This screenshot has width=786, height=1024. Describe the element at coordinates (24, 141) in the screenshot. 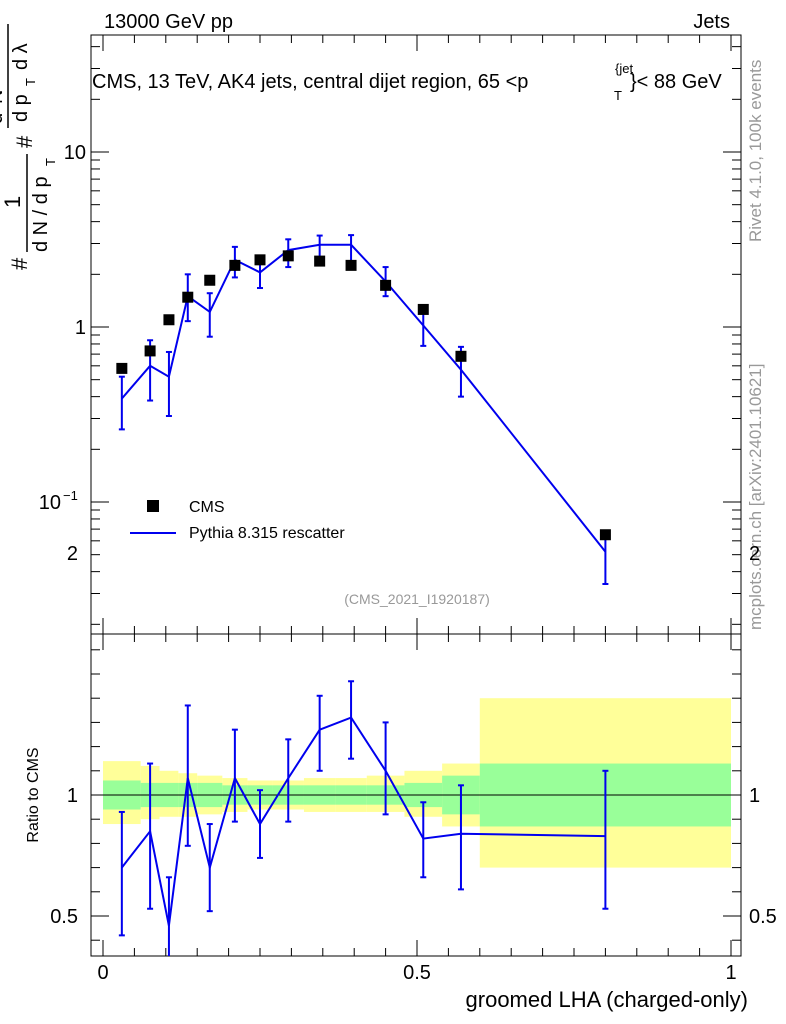

I see `ylabel-hash-2: #` at that location.